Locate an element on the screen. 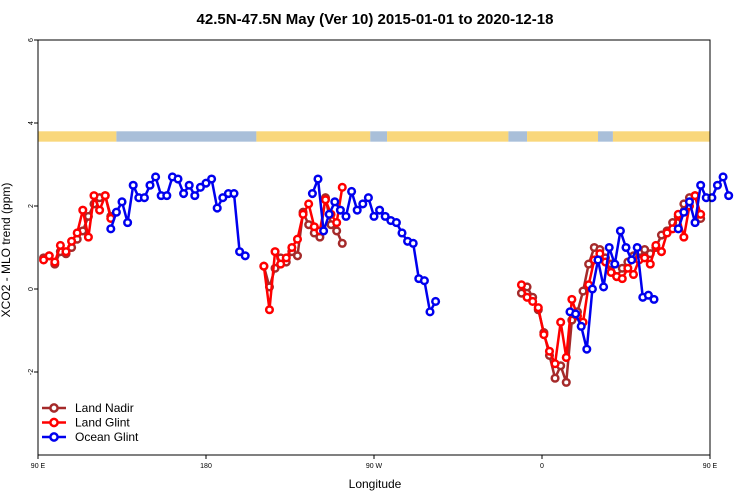  x-tick-label: 0 is located at coordinates (542, 466).